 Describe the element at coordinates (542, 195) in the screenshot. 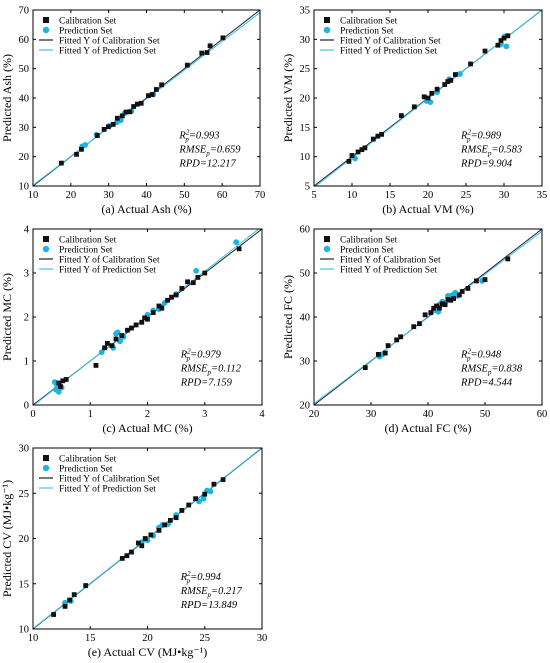

I see `x-tick-label: 35` at that location.